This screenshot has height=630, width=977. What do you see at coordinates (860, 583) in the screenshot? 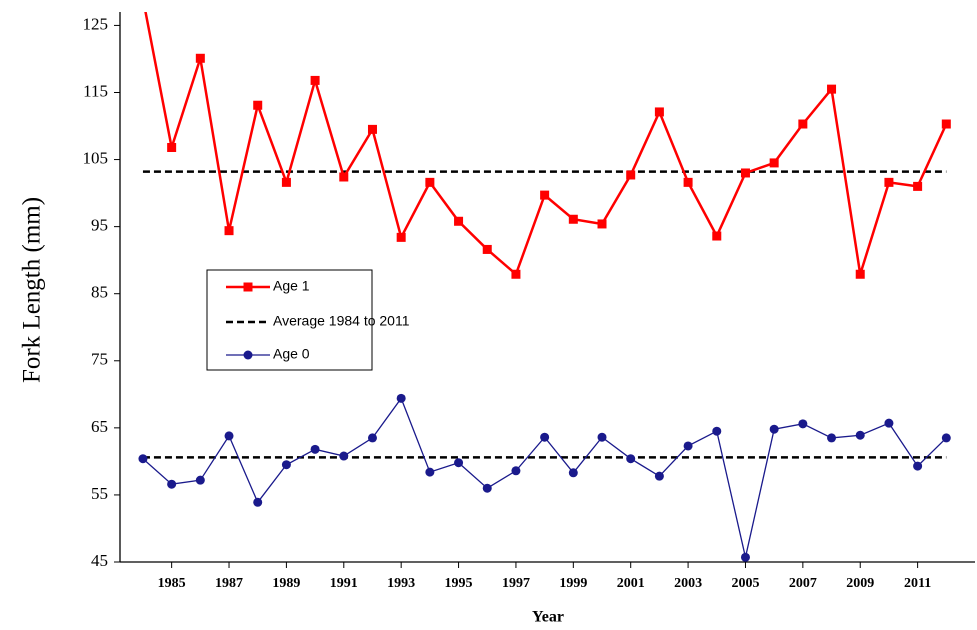
I see `x-tick-label: 2009` at bounding box center [860, 583].